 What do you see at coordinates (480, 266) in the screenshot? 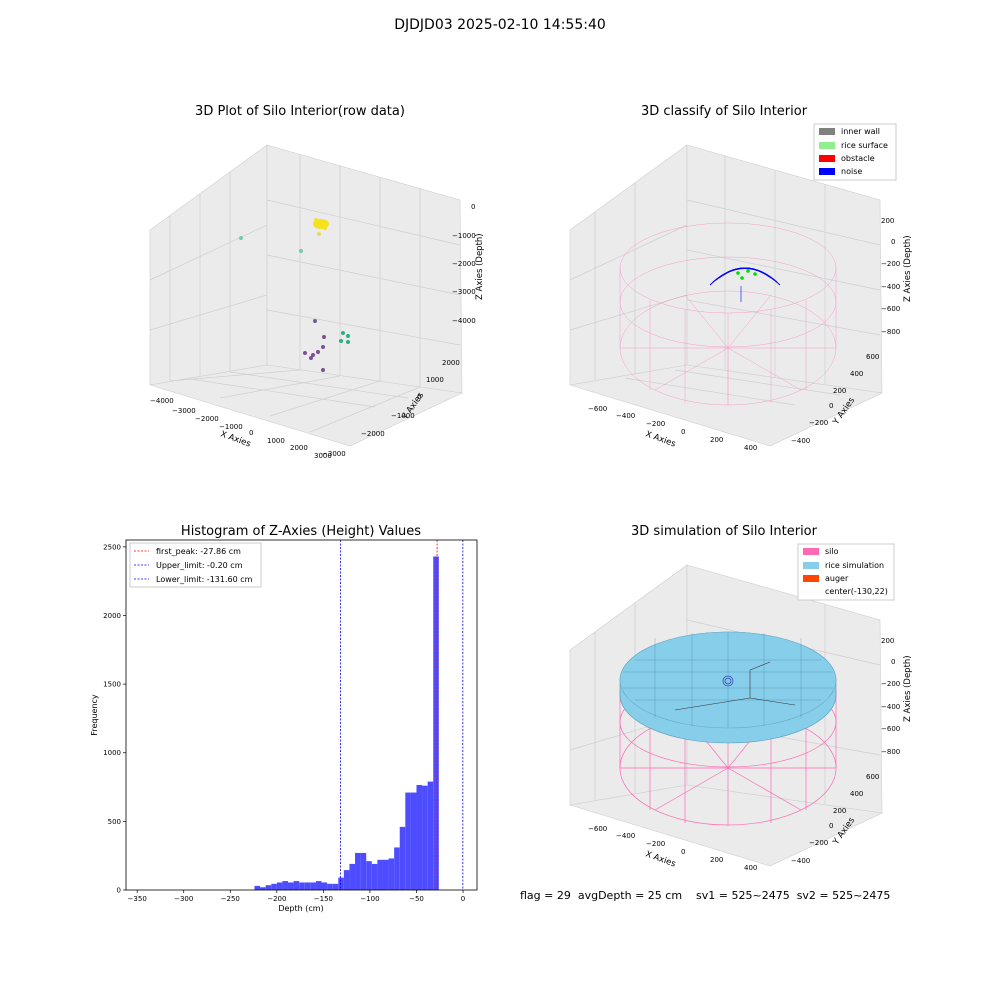
I see `p1-zlabel: Z Axies (Depth)` at bounding box center [480, 266].